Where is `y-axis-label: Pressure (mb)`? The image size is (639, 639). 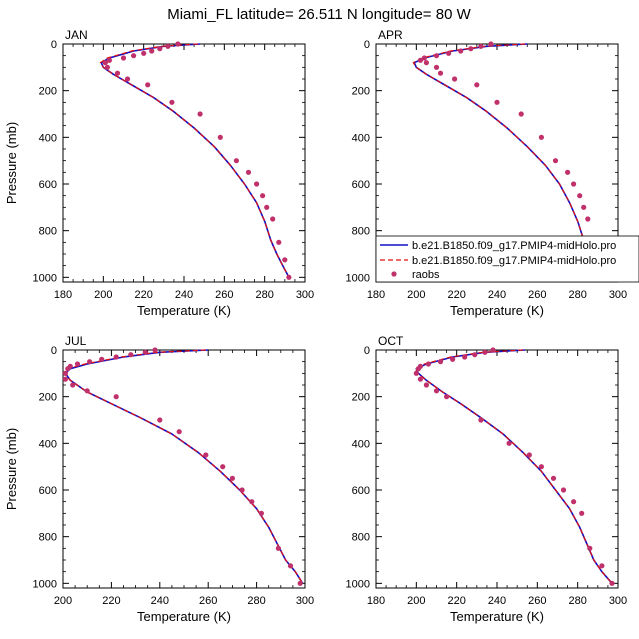 y-axis-label: Pressure (mb) is located at coordinates (11, 469).